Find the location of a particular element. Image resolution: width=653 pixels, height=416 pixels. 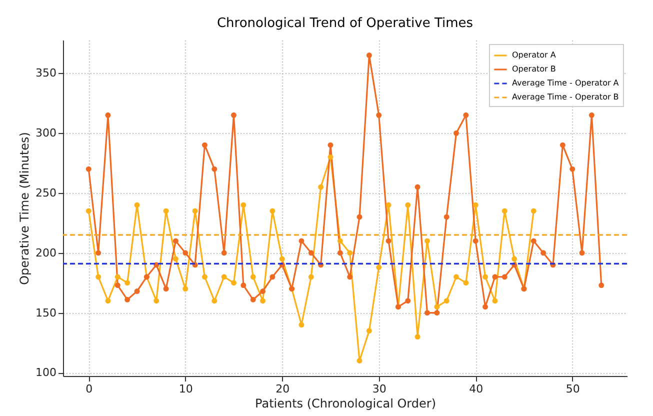

y-tick-label: 250 is located at coordinates (46, 193).